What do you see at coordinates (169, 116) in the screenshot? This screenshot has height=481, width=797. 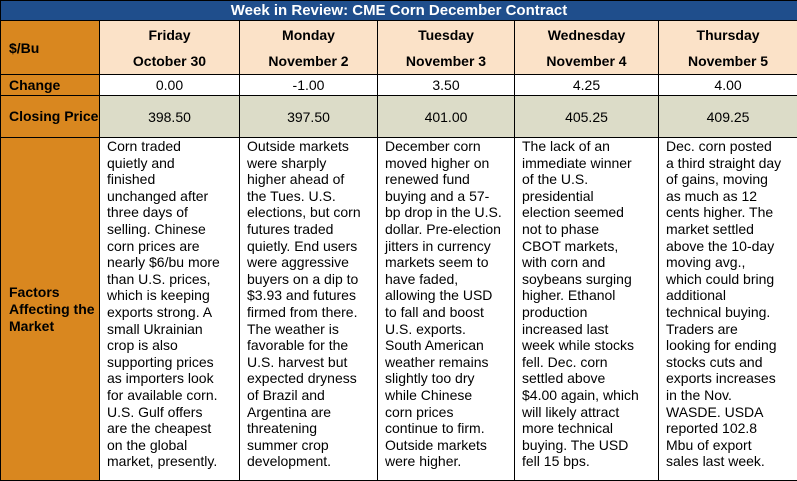 I see `closing-price-value: 398.50` at bounding box center [169, 116].